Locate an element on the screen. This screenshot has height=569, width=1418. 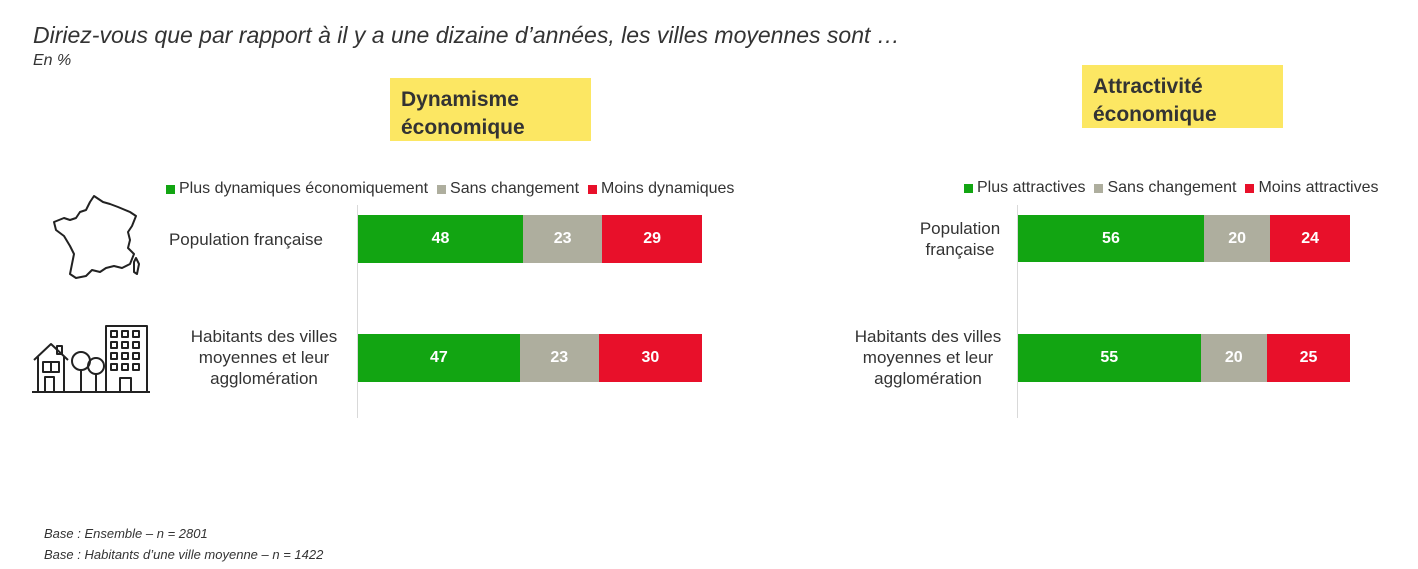
bar-row-attractivite-population: 56 20 24 is located at coordinates (1184, 238).